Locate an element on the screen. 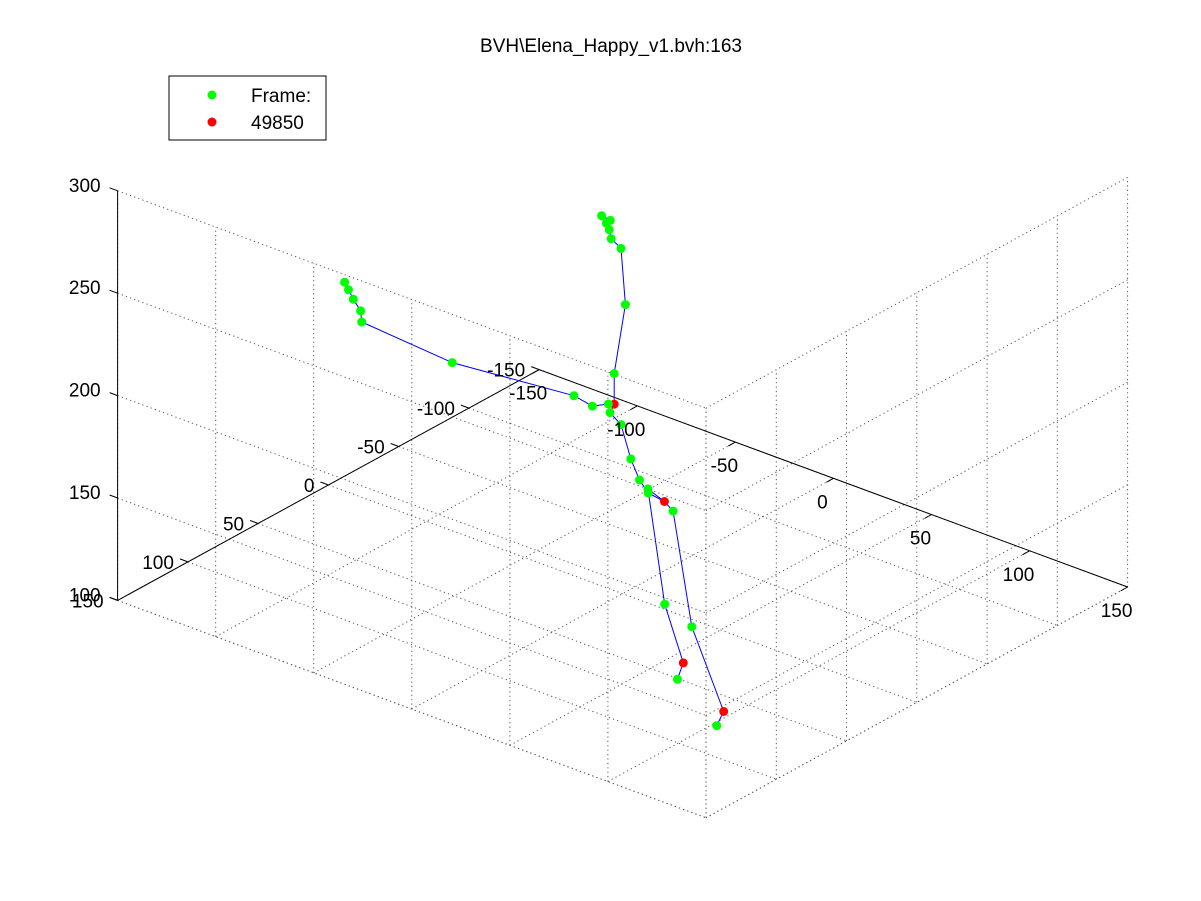  legend-label-frame-number: 49850 is located at coordinates (277, 123).